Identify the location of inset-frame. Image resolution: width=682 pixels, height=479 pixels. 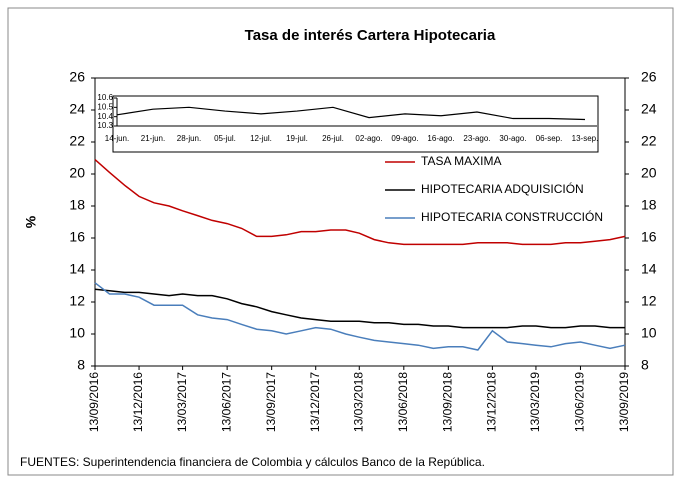
(355, 124).